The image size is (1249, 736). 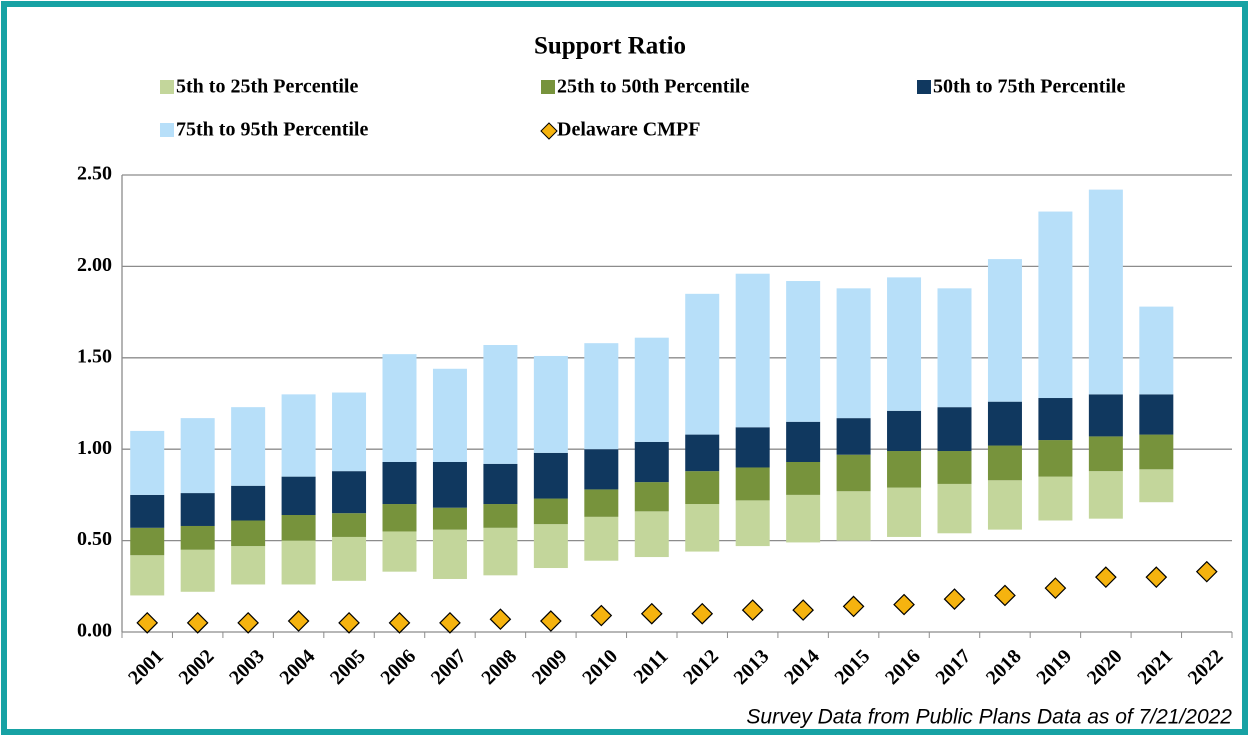 I want to click on legend-label: 5th to 25th Percentile, so click(x=267, y=87).